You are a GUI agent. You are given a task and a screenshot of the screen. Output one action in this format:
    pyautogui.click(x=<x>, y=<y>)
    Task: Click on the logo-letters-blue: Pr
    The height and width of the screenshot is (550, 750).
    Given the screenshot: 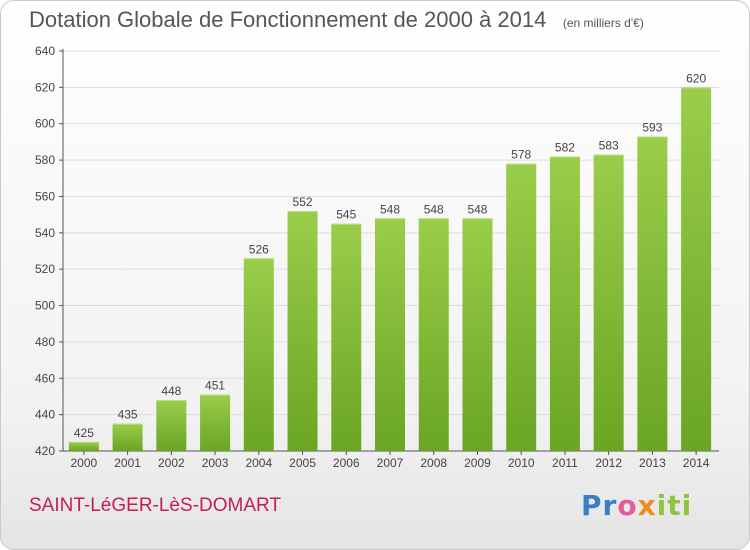 What is the action you would take?
    pyautogui.click(x=599, y=505)
    